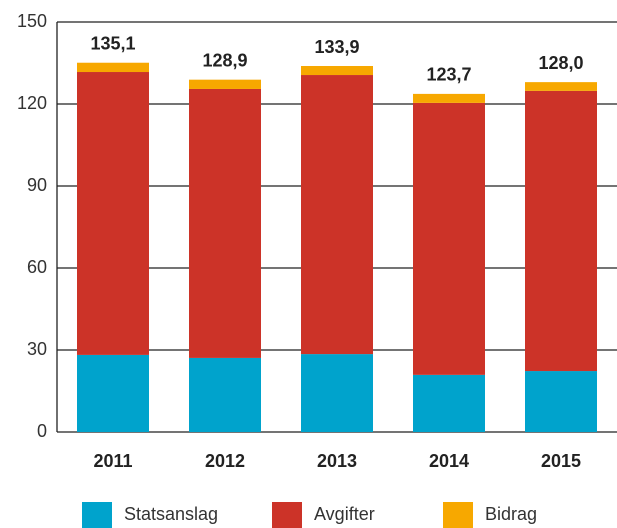 This screenshot has height=528, width=617. I want to click on total-label: 135,1, so click(112, 43).